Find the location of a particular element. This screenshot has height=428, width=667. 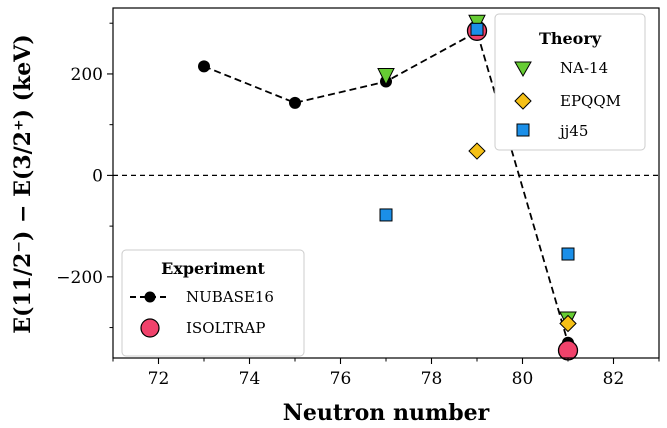

experiment-legend: Experiment NUBASE16 ISOLTRAP is located at coordinates (213, 303).